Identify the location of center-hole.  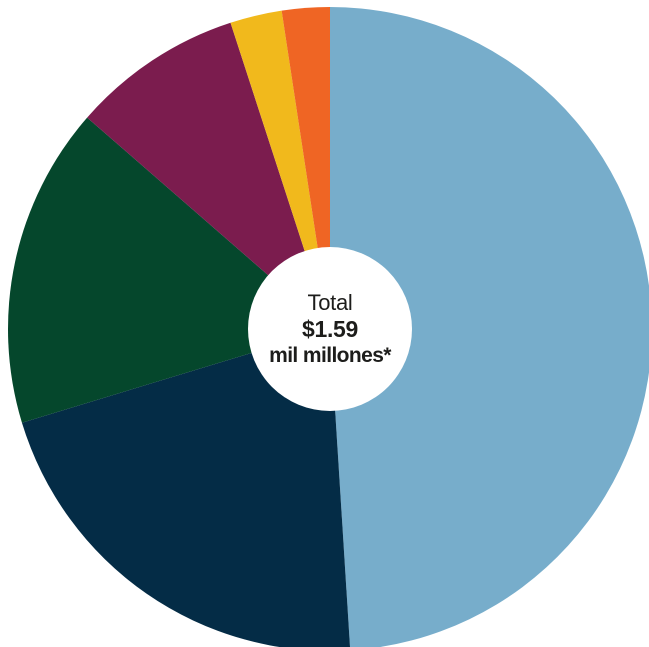
(330, 329).